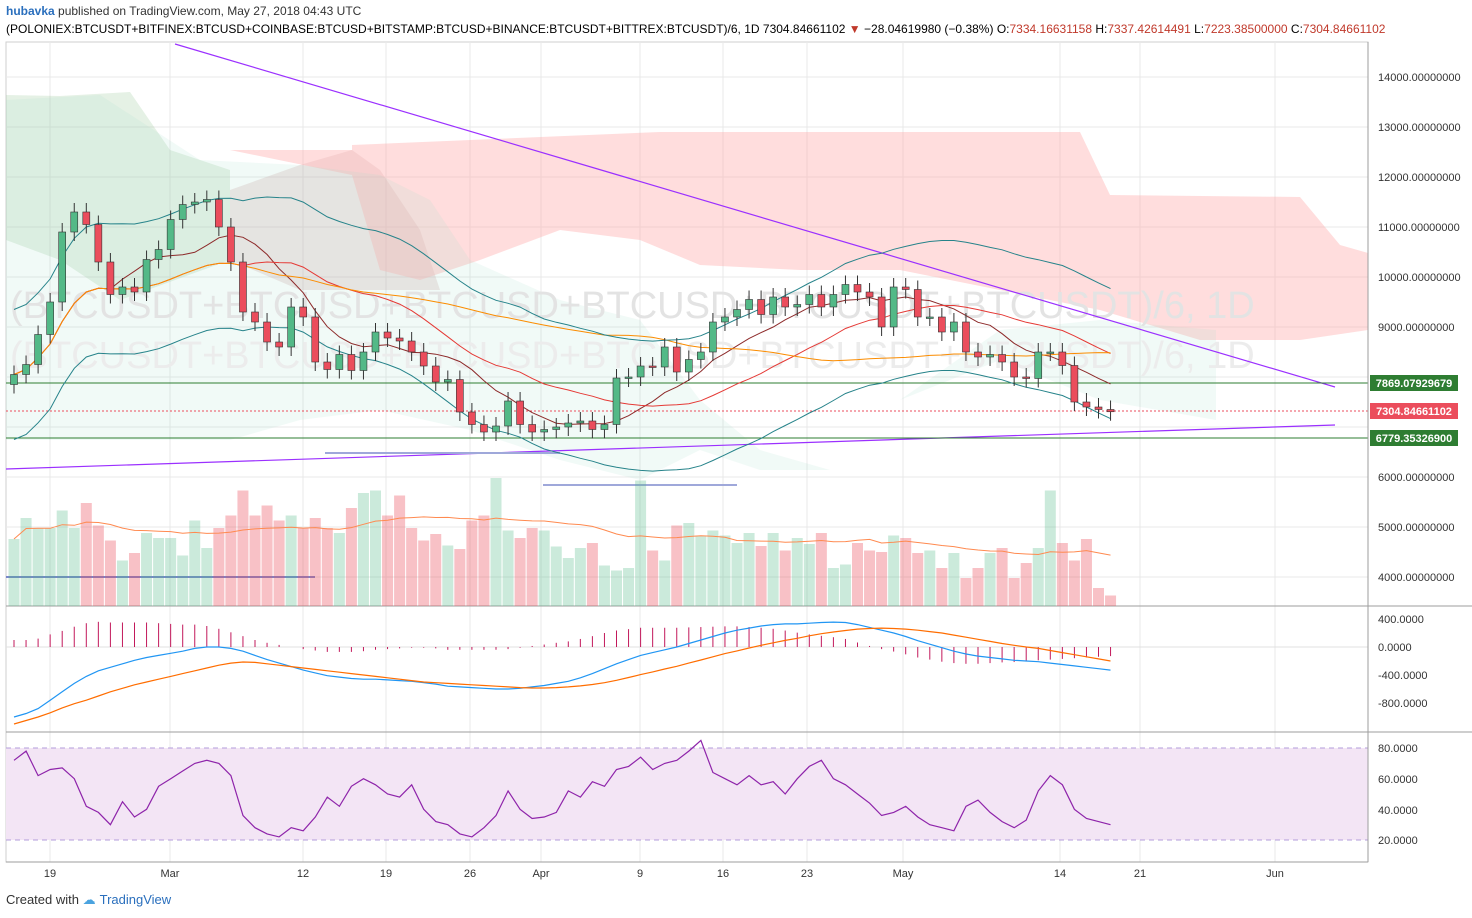 Image resolution: width=1472 pixels, height=918 pixels. Describe the element at coordinates (1416, 528) in the screenshot. I see `price-tick-label: 5000.00000000` at that location.